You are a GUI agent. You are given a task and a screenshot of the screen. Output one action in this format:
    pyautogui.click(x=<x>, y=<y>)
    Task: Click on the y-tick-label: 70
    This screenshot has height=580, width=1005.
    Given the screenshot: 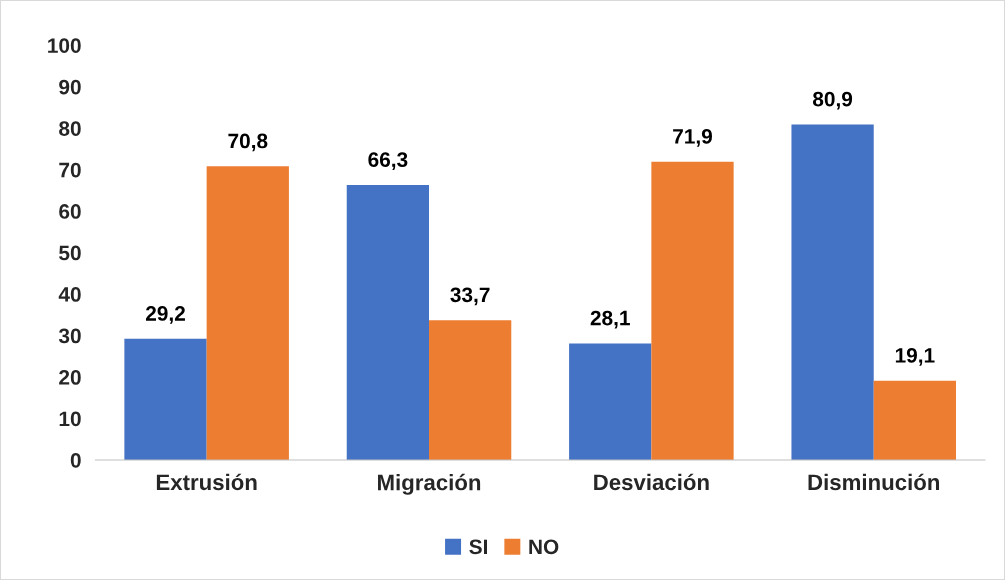 What is the action you would take?
    pyautogui.click(x=70, y=170)
    